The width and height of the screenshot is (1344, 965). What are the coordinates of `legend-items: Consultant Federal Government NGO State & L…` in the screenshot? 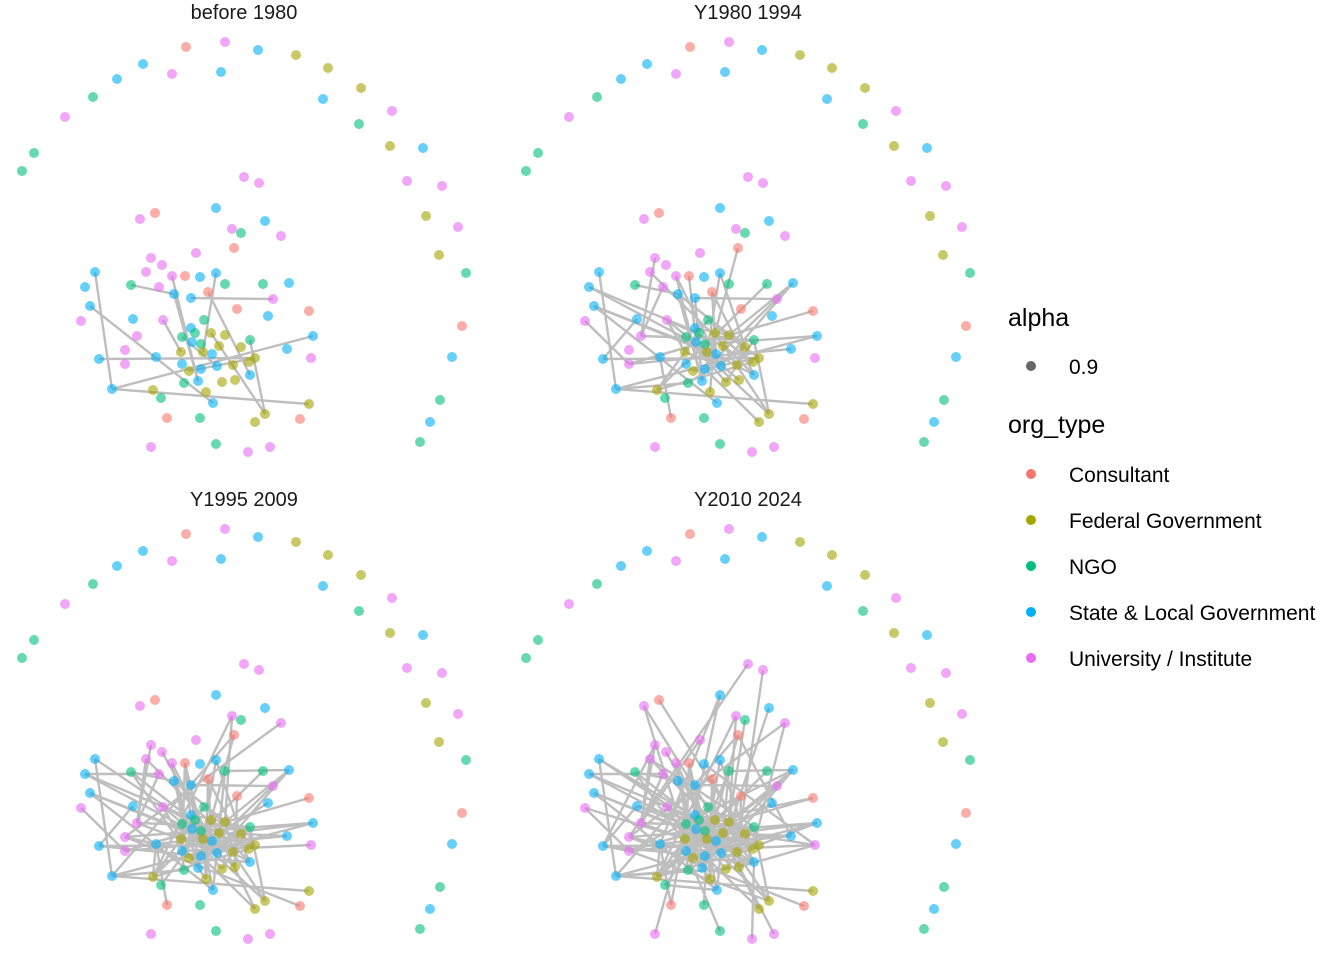 It's located at (1170, 567).